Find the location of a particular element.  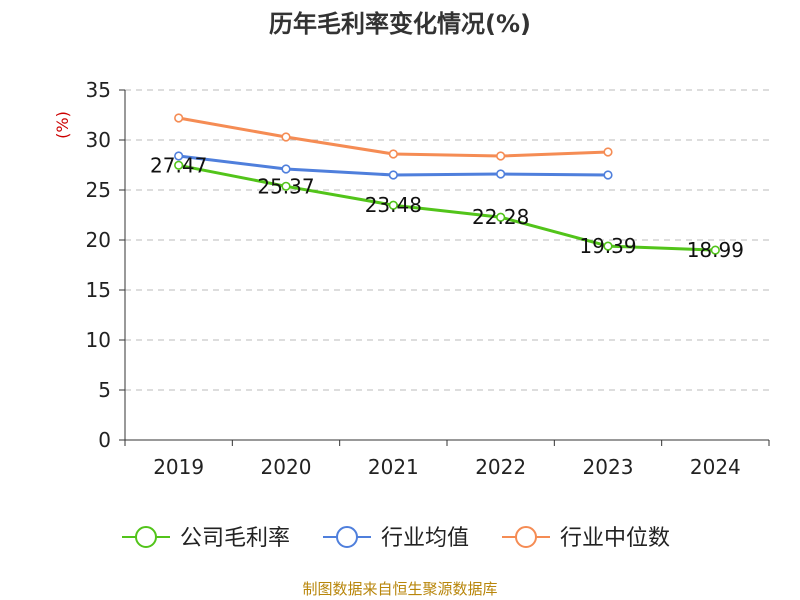

source-note: 制图数据来自恒生聚源数据库 is located at coordinates (400, 589).